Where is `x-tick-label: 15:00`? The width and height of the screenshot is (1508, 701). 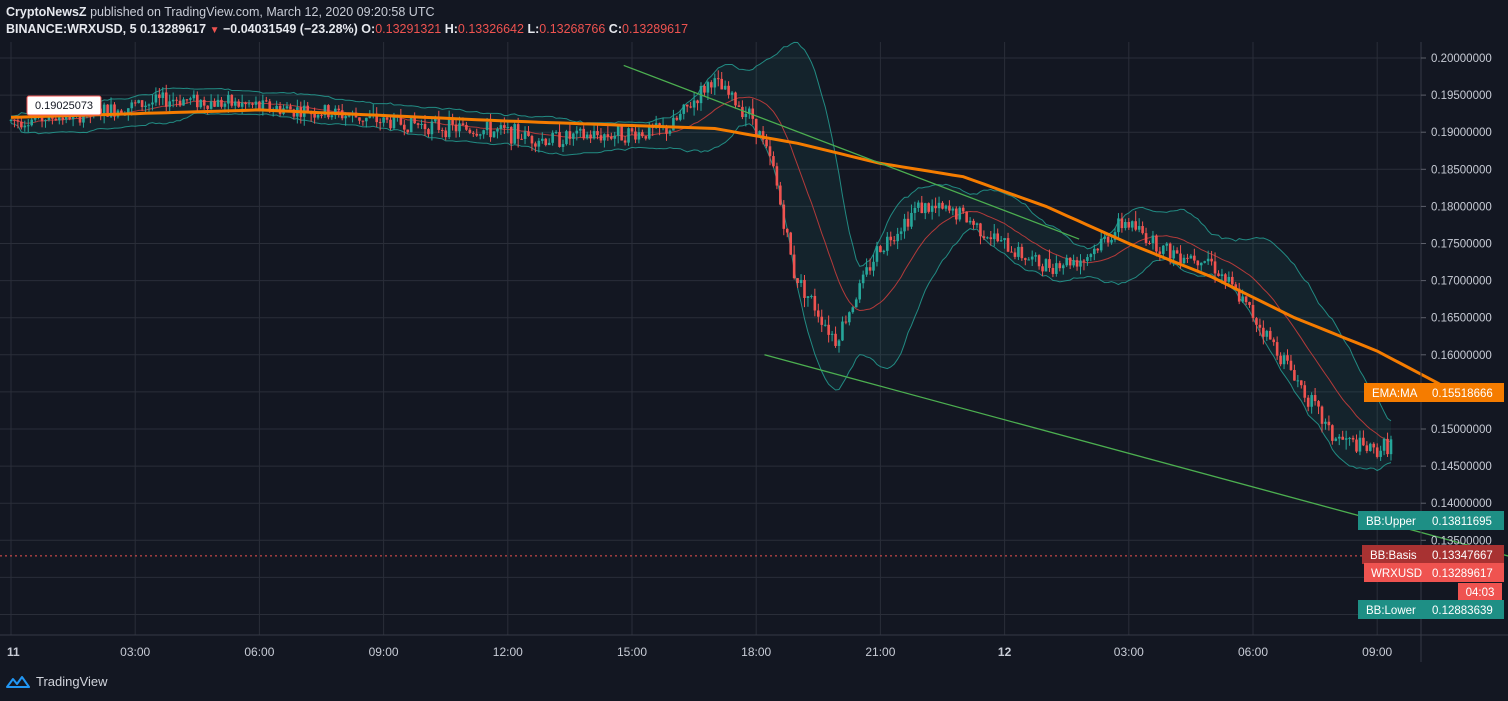
x-tick-label: 15:00 is located at coordinates (632, 652).